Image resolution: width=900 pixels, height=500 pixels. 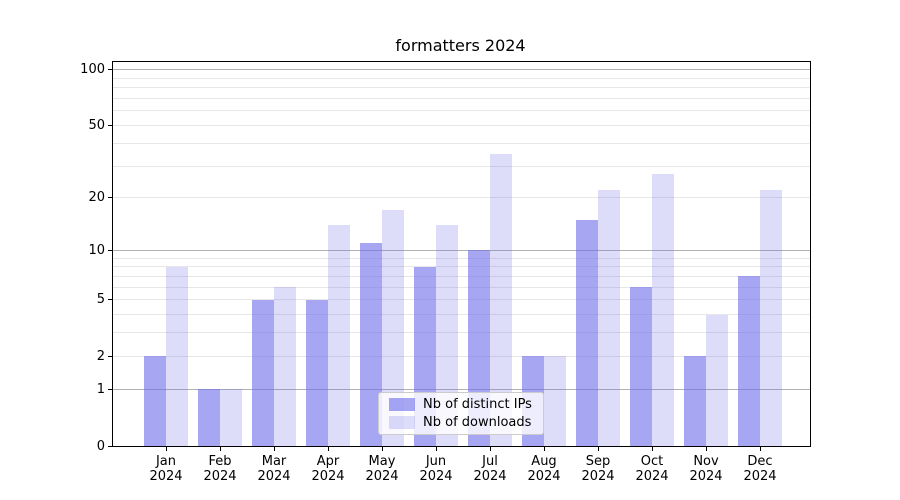 What do you see at coordinates (598, 461) in the screenshot?
I see `x-tick-month: Sep` at bounding box center [598, 461].